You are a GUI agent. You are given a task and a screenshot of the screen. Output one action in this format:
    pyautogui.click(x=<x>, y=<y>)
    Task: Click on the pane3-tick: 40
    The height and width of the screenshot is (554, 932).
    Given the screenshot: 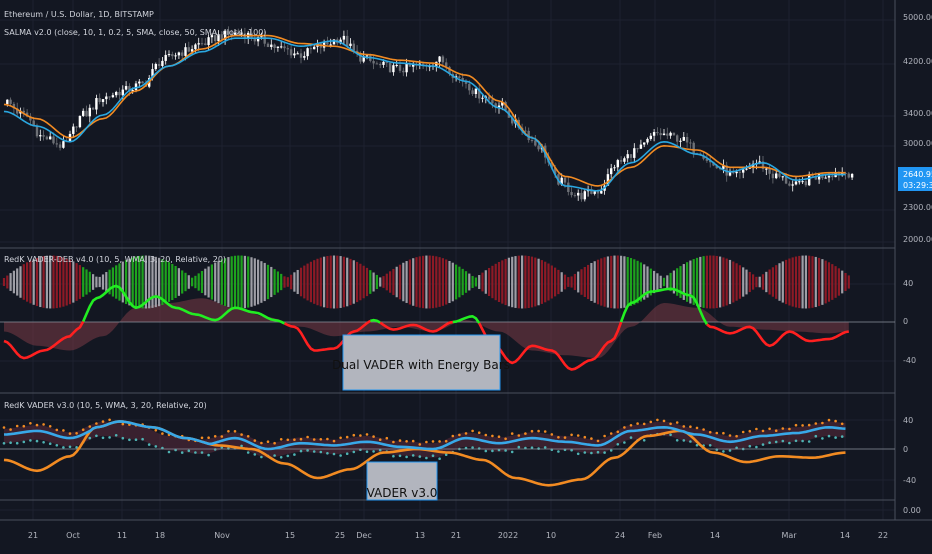 What is the action you would take?
    pyautogui.click(x=908, y=420)
    